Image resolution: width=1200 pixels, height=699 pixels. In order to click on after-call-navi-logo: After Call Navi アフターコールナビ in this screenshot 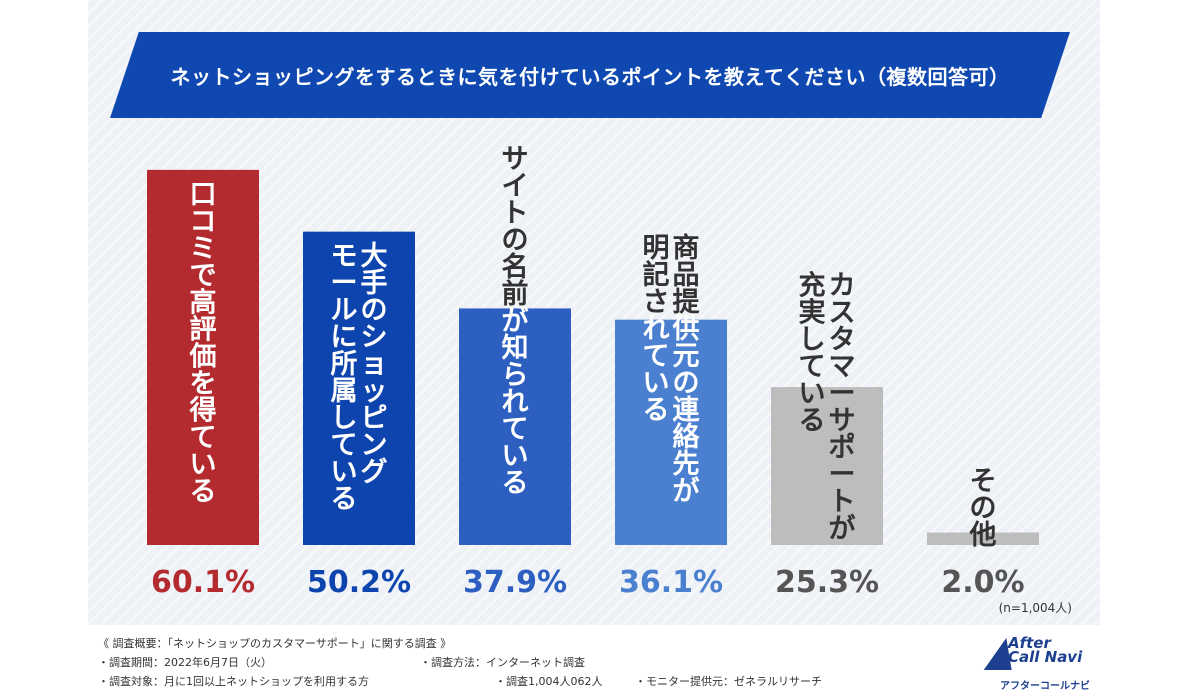, I will do `click(1041, 663)`.